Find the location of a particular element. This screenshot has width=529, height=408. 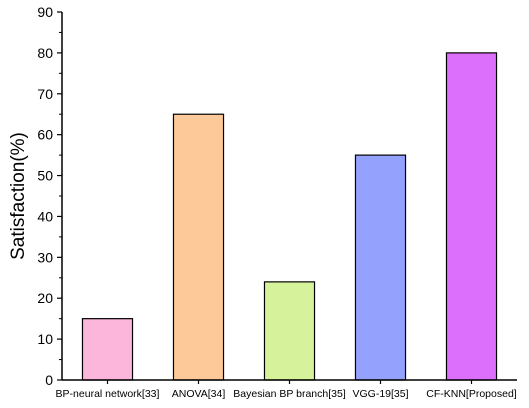

y-tick-label: 30 is located at coordinates (45, 257).